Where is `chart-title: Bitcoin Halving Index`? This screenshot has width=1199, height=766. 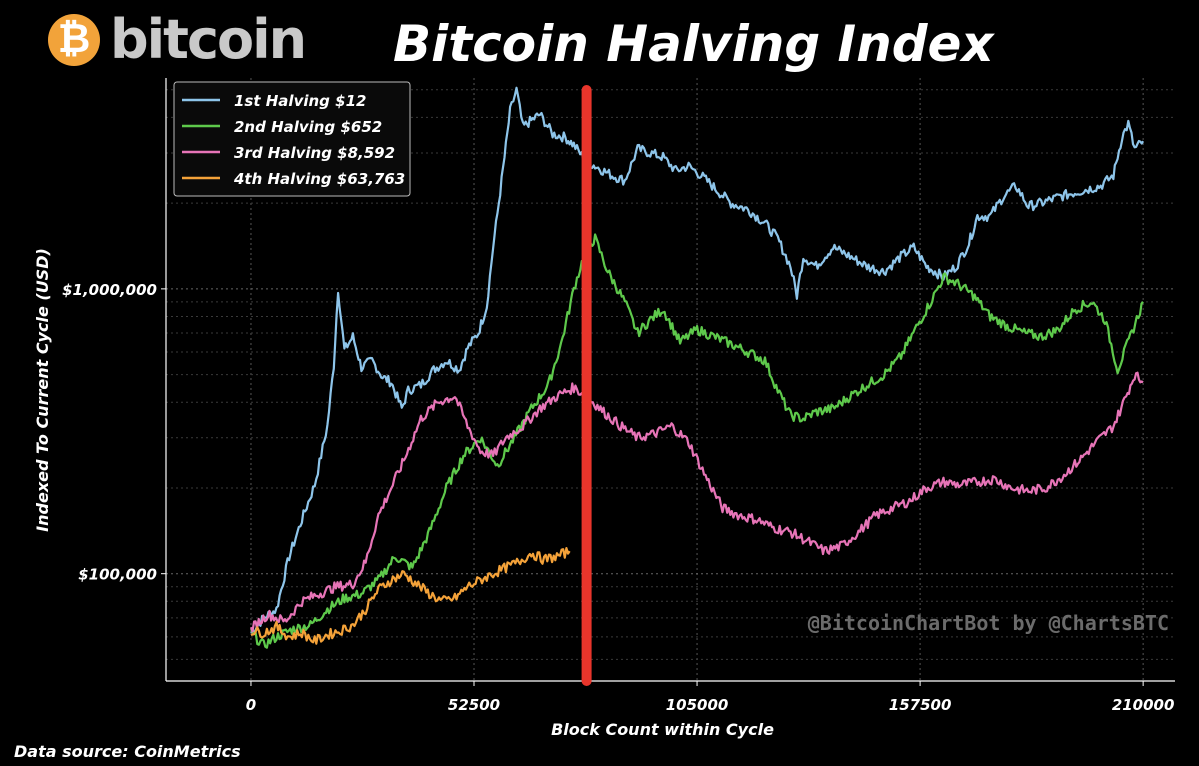 chart-title: Bitcoin Halving Index is located at coordinates (693, 44).